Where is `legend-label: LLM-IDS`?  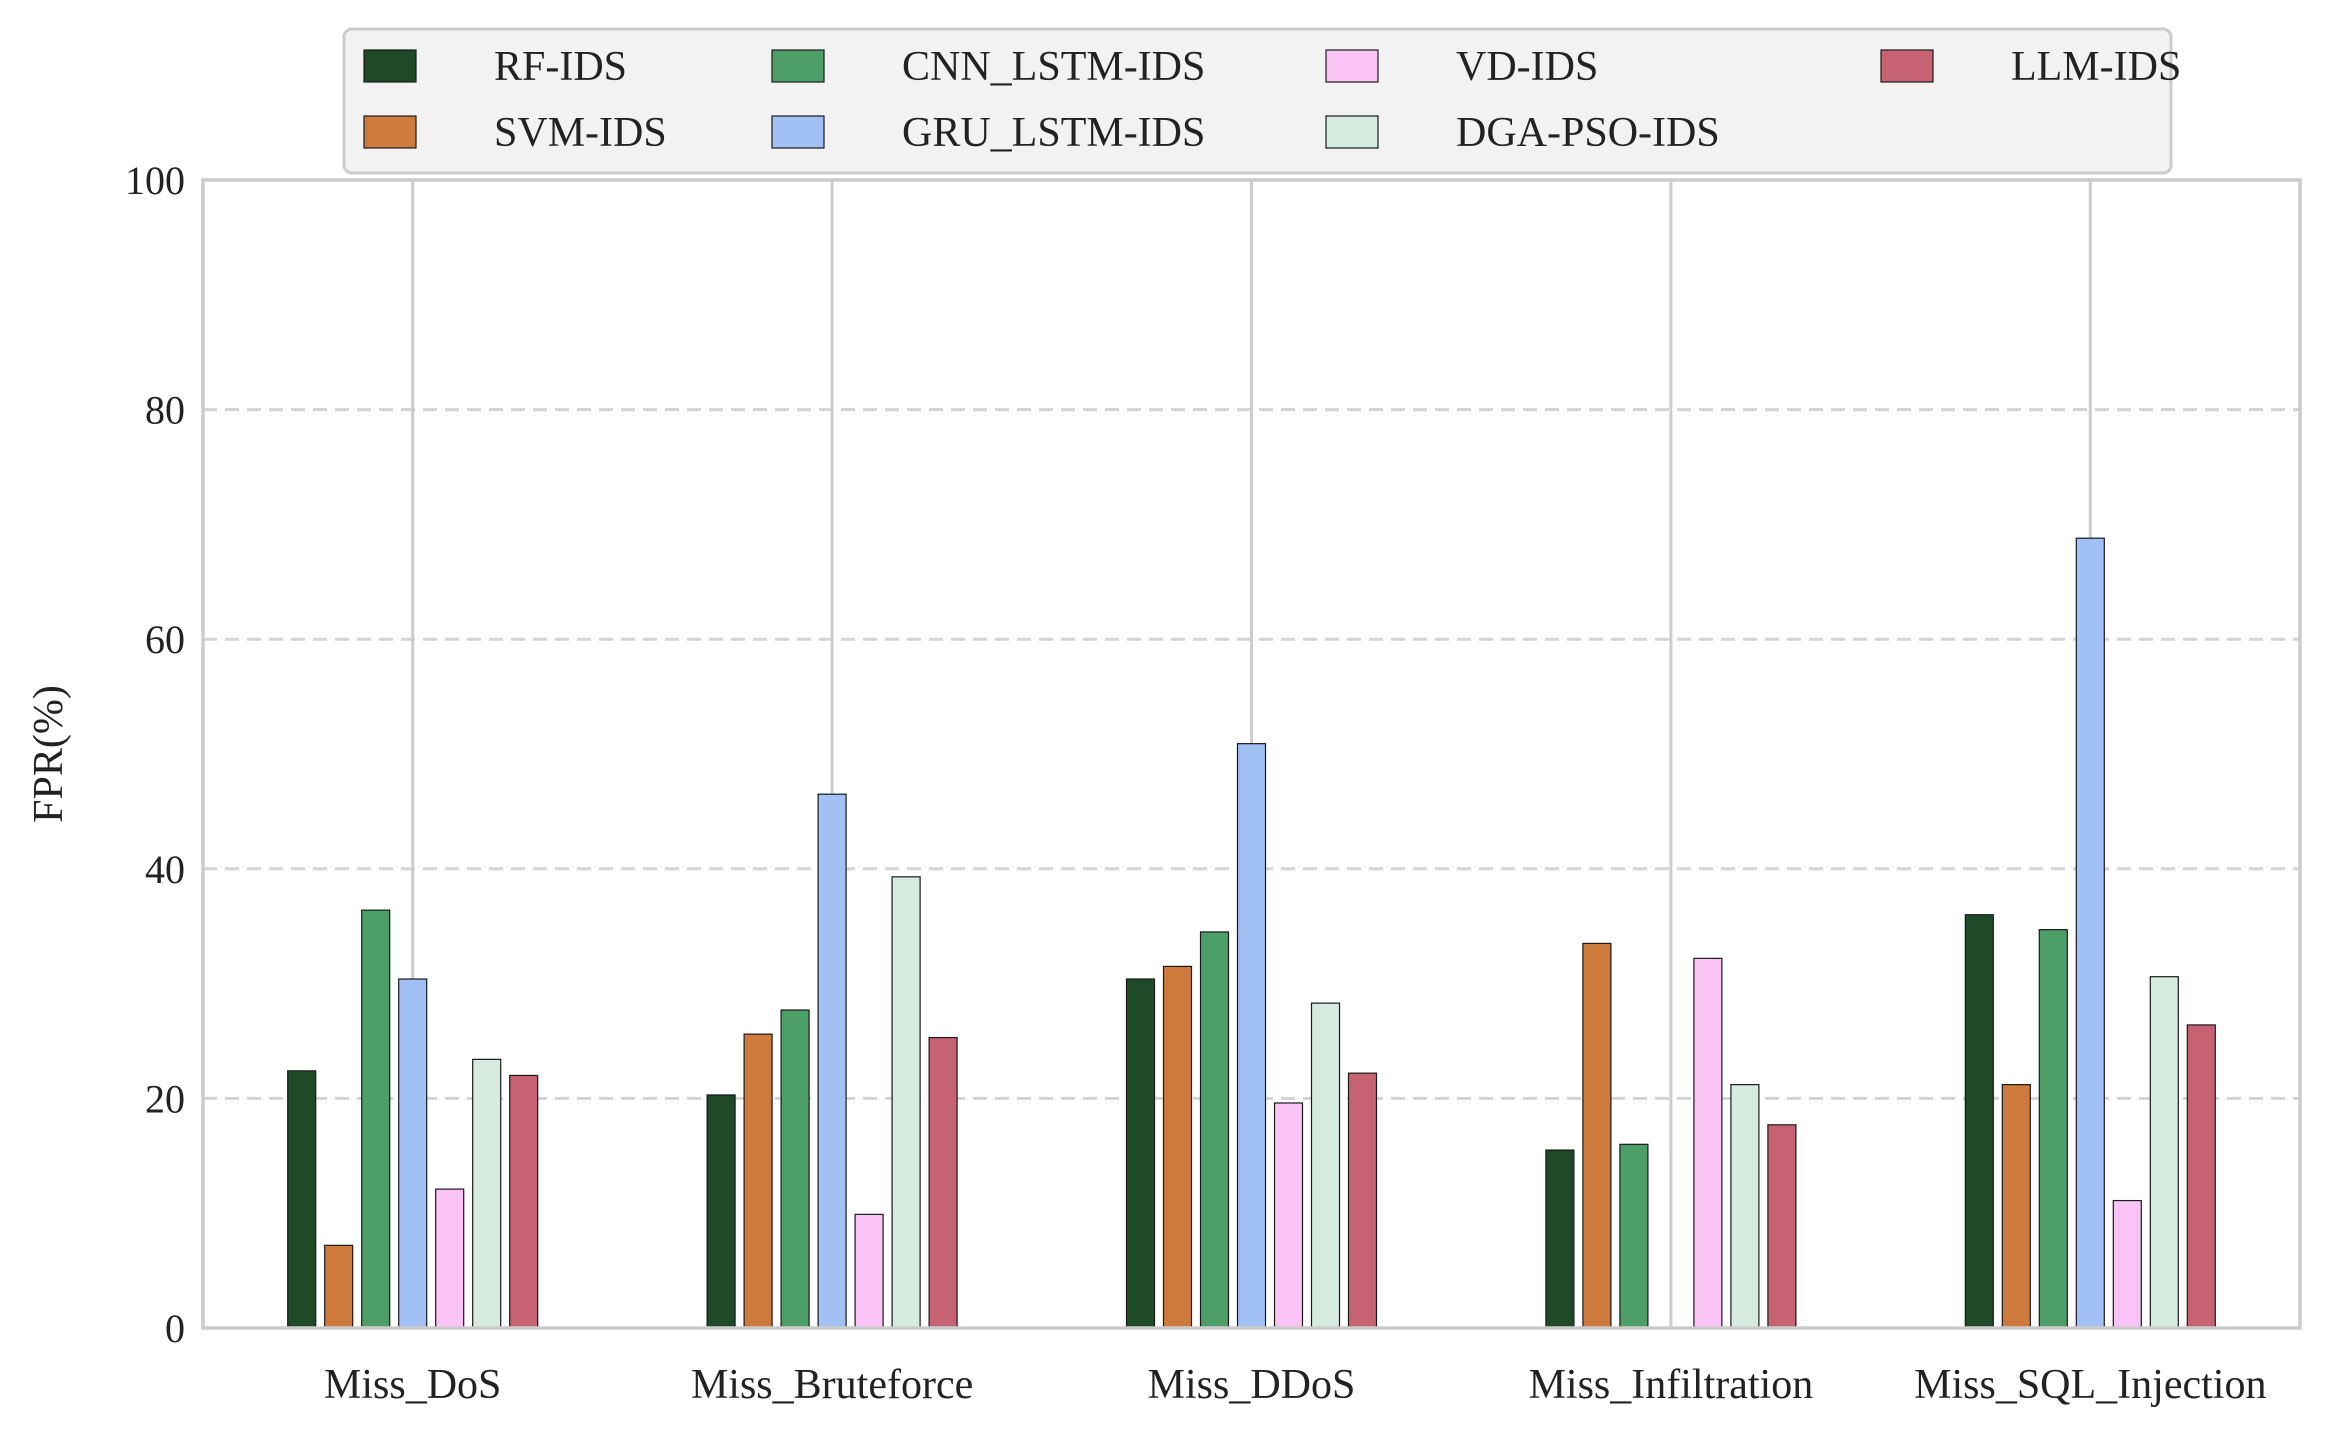
legend-label: LLM-IDS is located at coordinates (2096, 67).